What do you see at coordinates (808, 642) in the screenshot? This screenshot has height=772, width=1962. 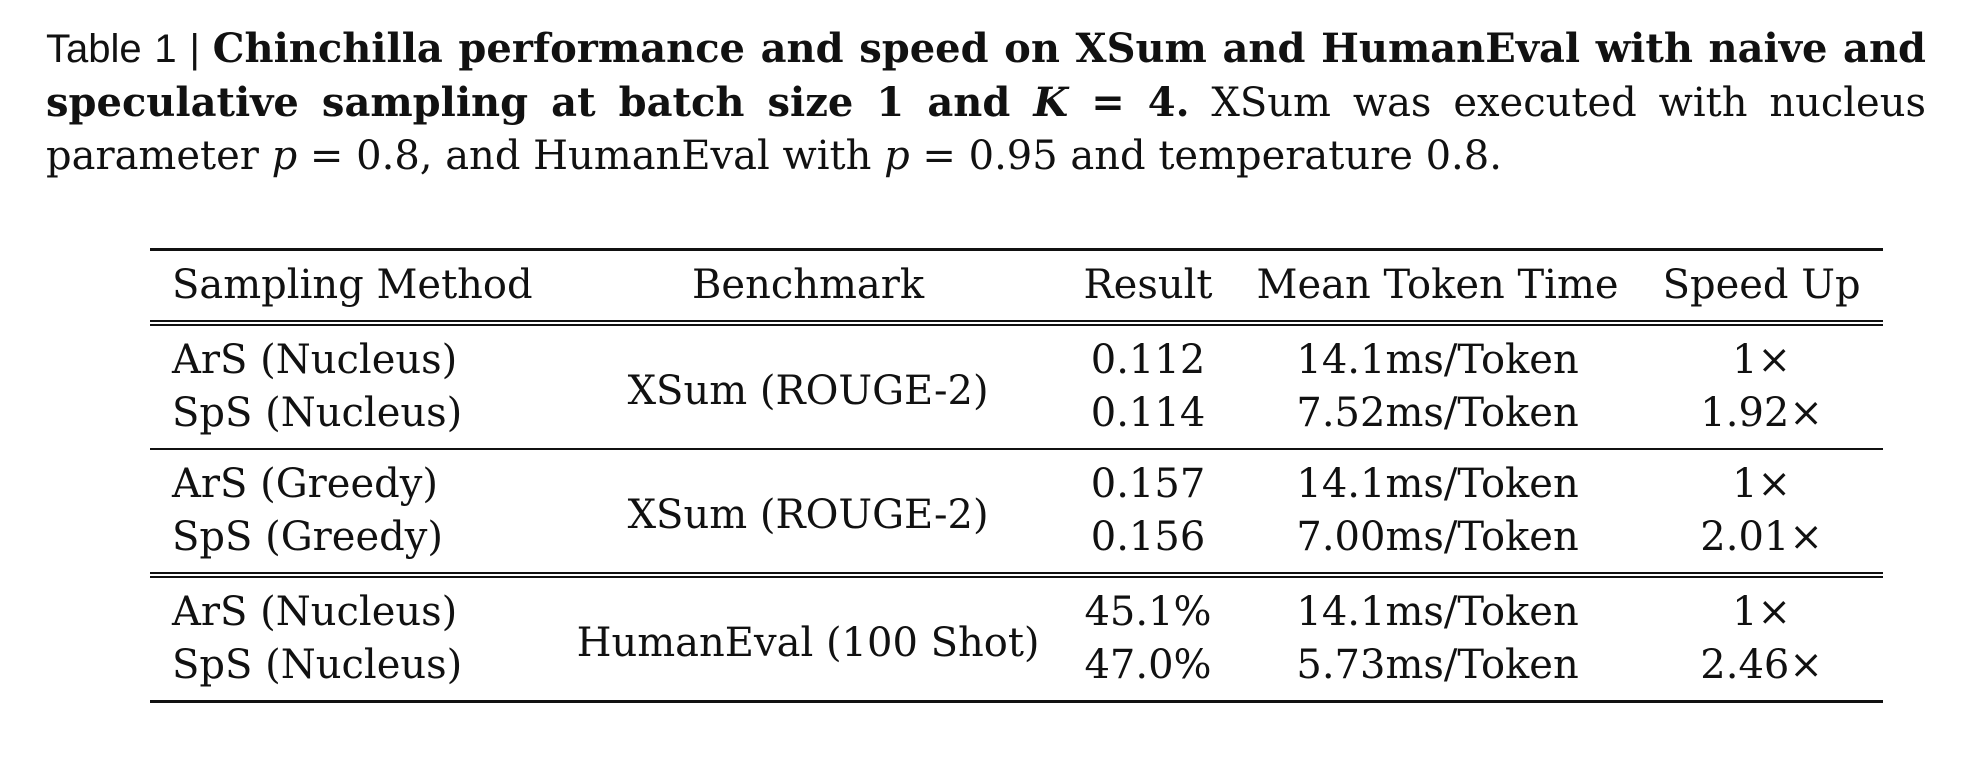 I see `benchmark-cell: HumanEval (100 Shot)` at bounding box center [808, 642].